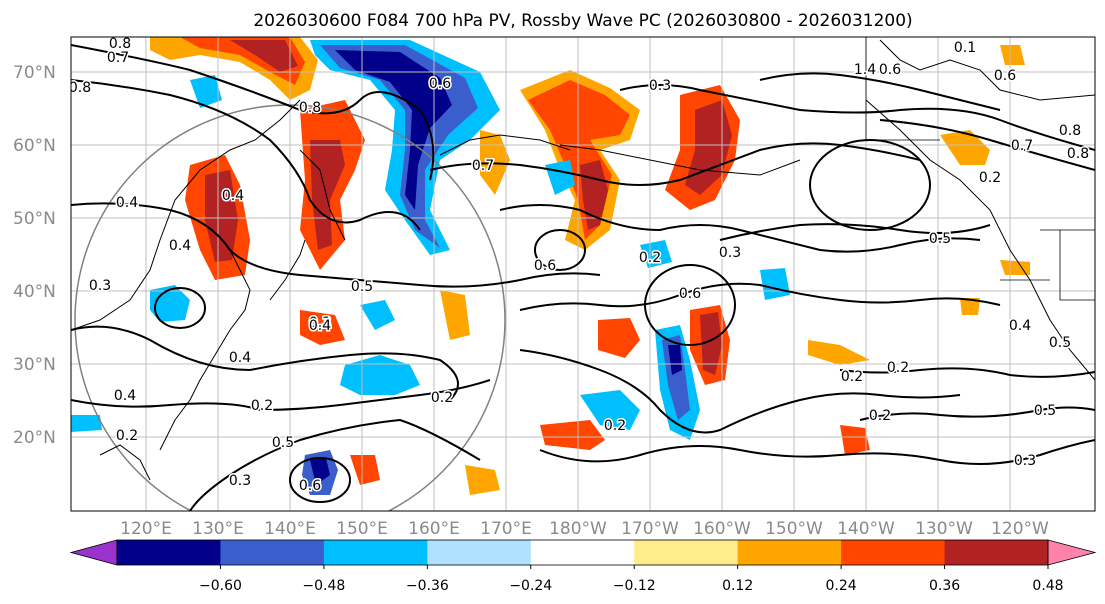 This screenshot has width=1105, height=604. I want to click on colorbar-tick-label: 0.48, so click(1047, 586).